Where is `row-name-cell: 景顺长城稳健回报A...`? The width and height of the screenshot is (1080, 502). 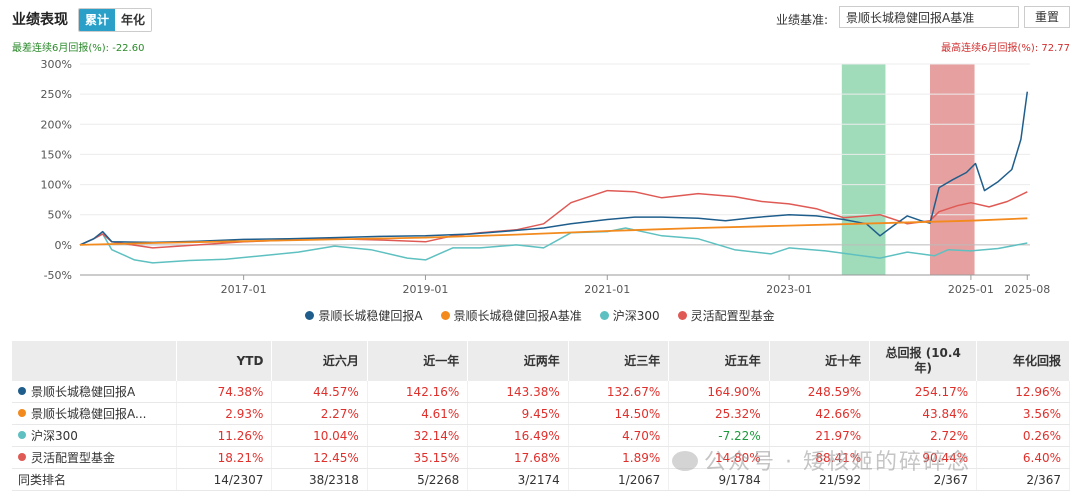
row-name-cell: 景顺长城稳健回报A... is located at coordinates (94, 413).